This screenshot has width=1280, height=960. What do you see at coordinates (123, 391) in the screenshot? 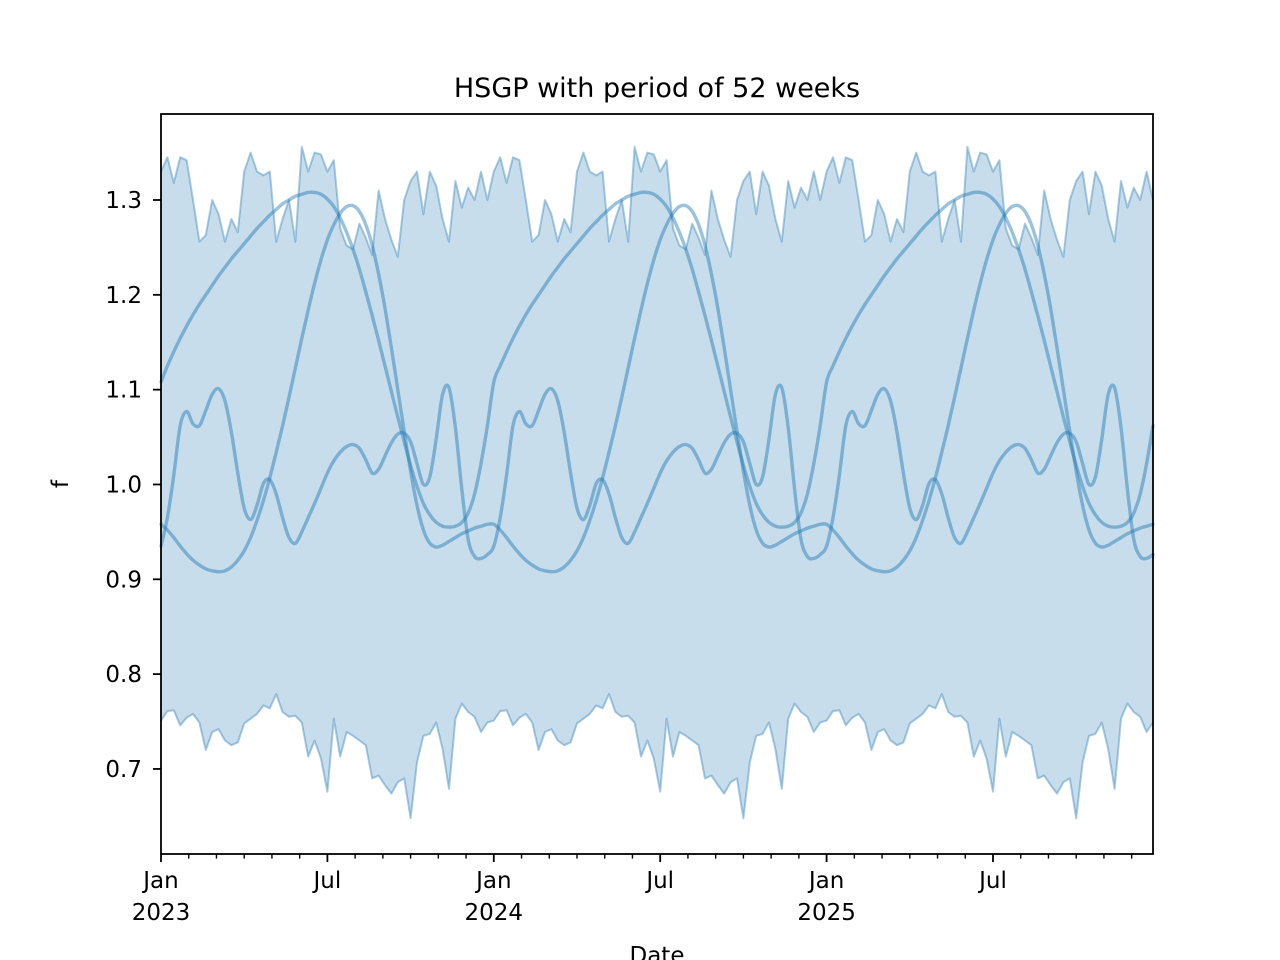
I see `y-tick-label: 1.1` at bounding box center [123, 391].